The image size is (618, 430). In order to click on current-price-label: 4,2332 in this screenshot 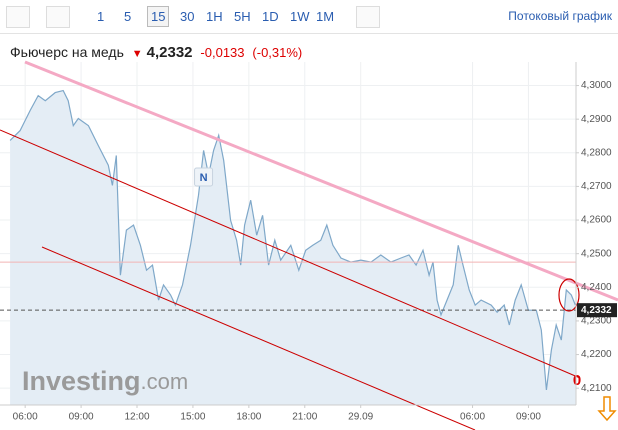, I will do `click(596, 310)`.